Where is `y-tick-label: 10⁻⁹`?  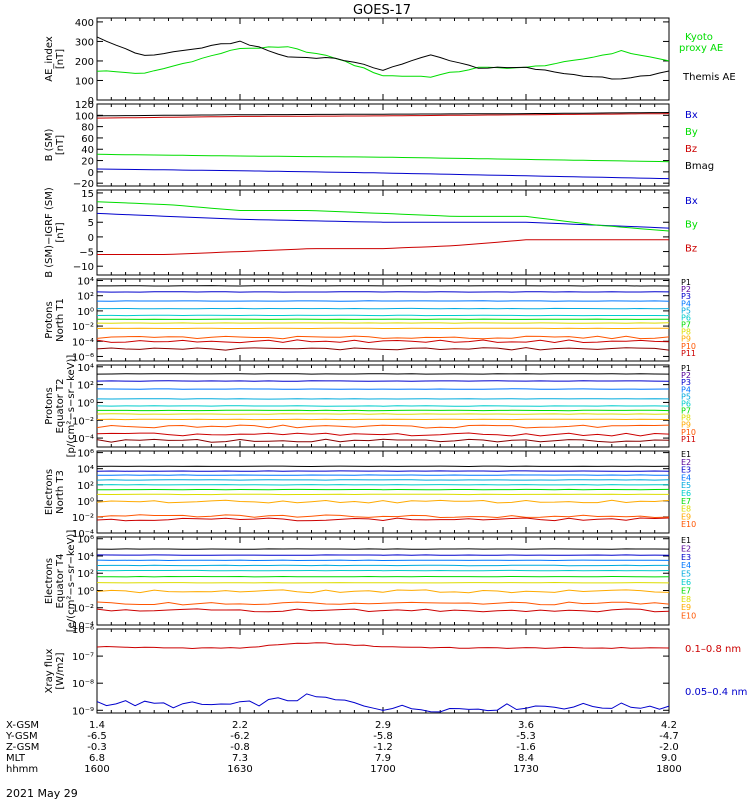 y-tick-label: 10⁻⁹ is located at coordinates (83, 711).